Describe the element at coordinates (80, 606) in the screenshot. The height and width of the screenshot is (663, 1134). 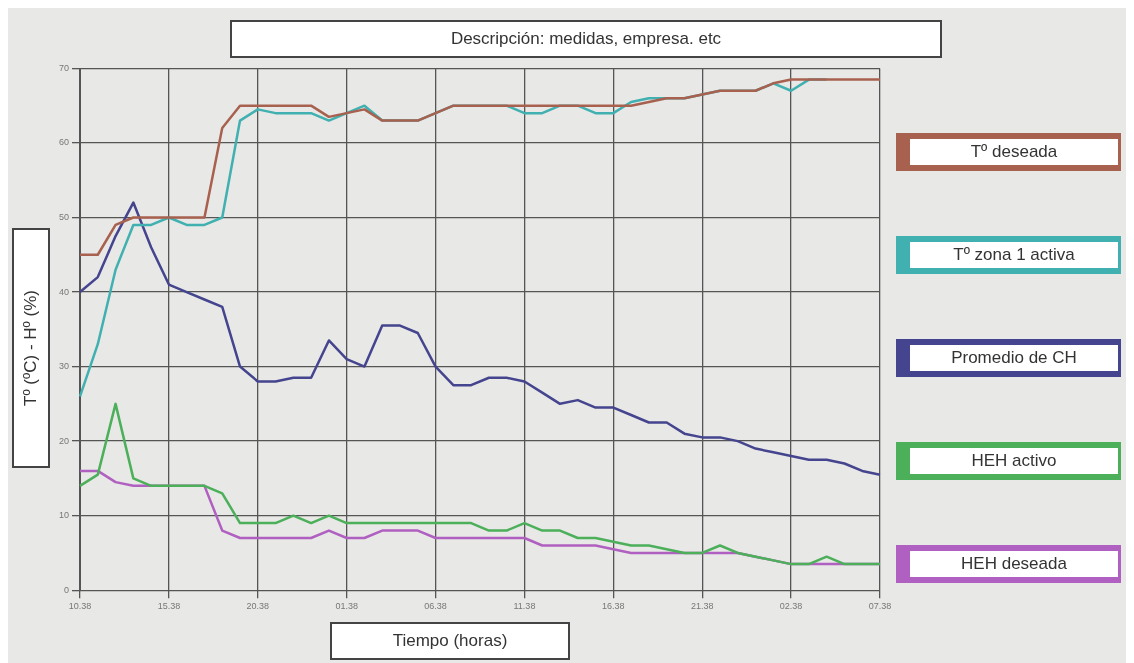
I see `x-tick-label: 10.38` at that location.